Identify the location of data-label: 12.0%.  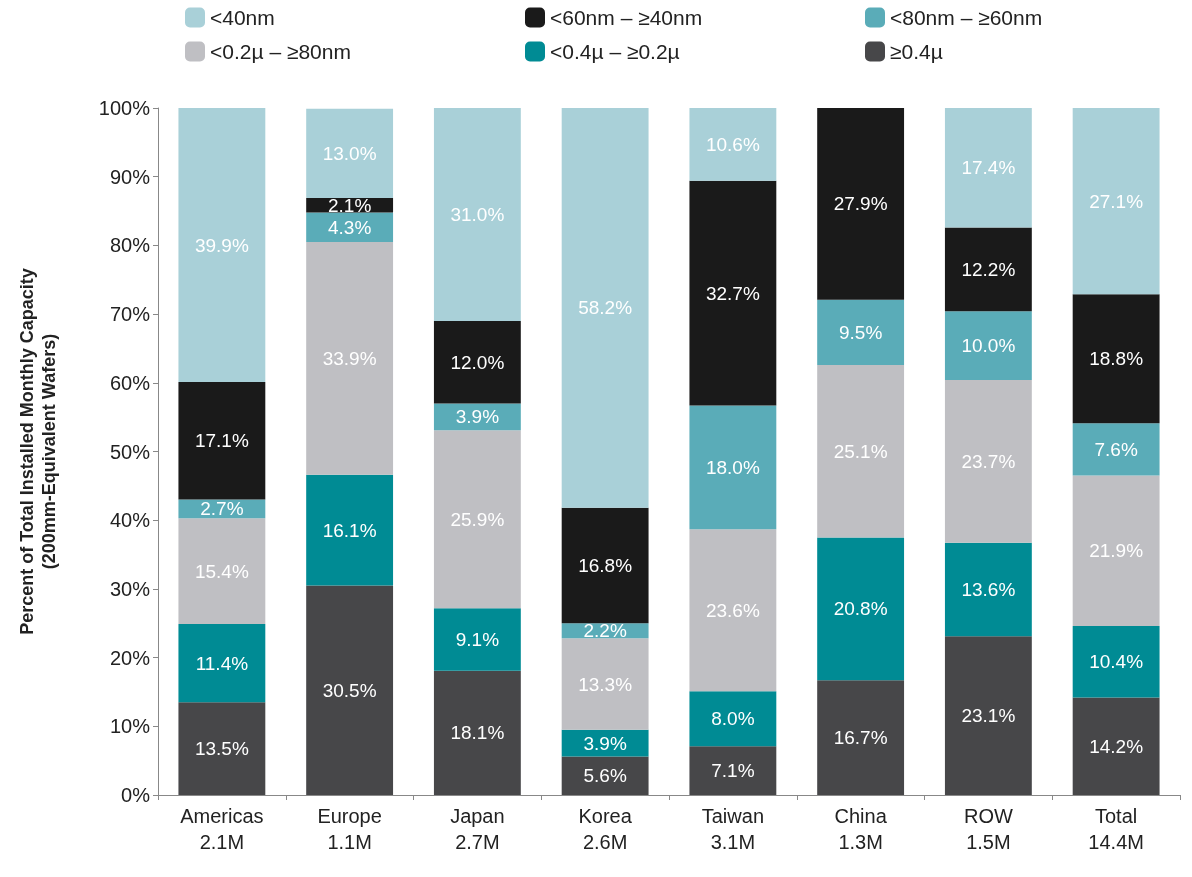
(477, 362).